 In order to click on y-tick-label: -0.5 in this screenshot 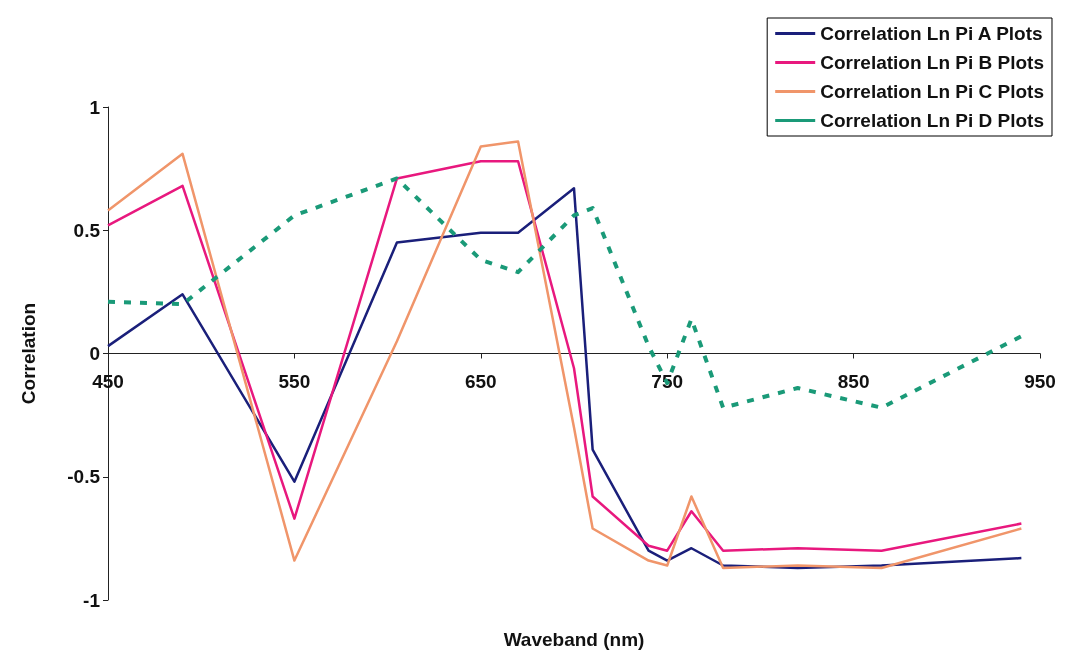, I will do `click(84, 477)`.